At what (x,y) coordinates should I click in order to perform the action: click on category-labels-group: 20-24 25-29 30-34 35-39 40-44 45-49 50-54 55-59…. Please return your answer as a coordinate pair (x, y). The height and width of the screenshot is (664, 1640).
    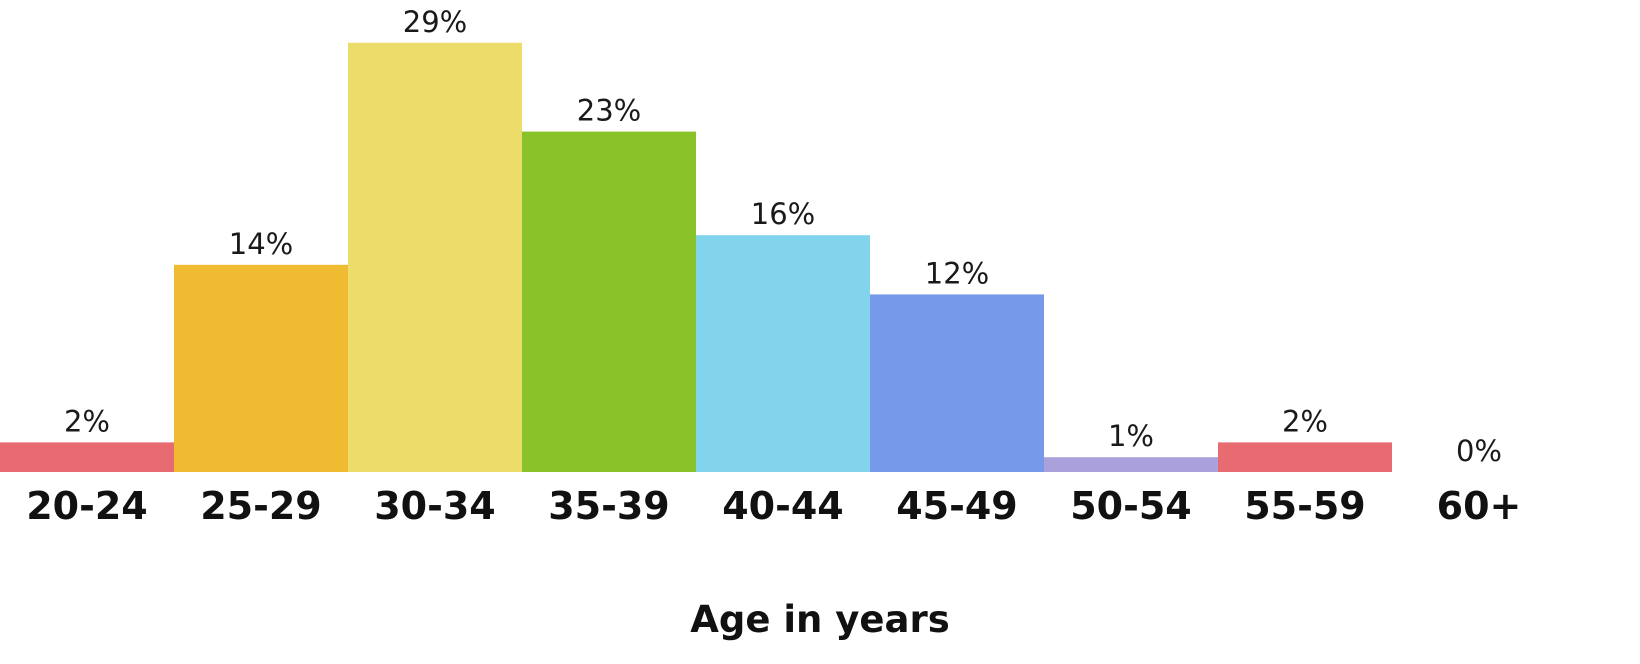
    Looking at the image, I should click on (773, 506).